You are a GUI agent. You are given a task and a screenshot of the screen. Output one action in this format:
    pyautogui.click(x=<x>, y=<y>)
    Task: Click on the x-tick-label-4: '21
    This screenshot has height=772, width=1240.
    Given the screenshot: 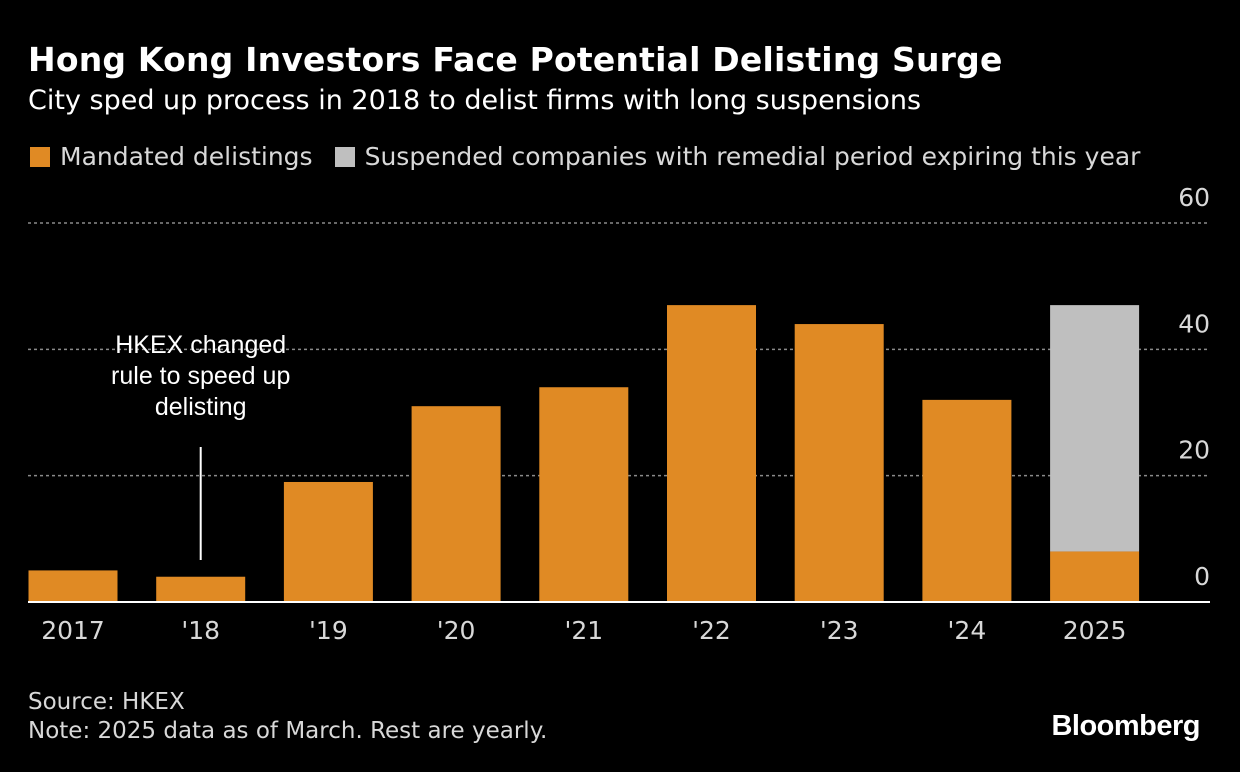 What is the action you would take?
    pyautogui.click(x=583, y=630)
    